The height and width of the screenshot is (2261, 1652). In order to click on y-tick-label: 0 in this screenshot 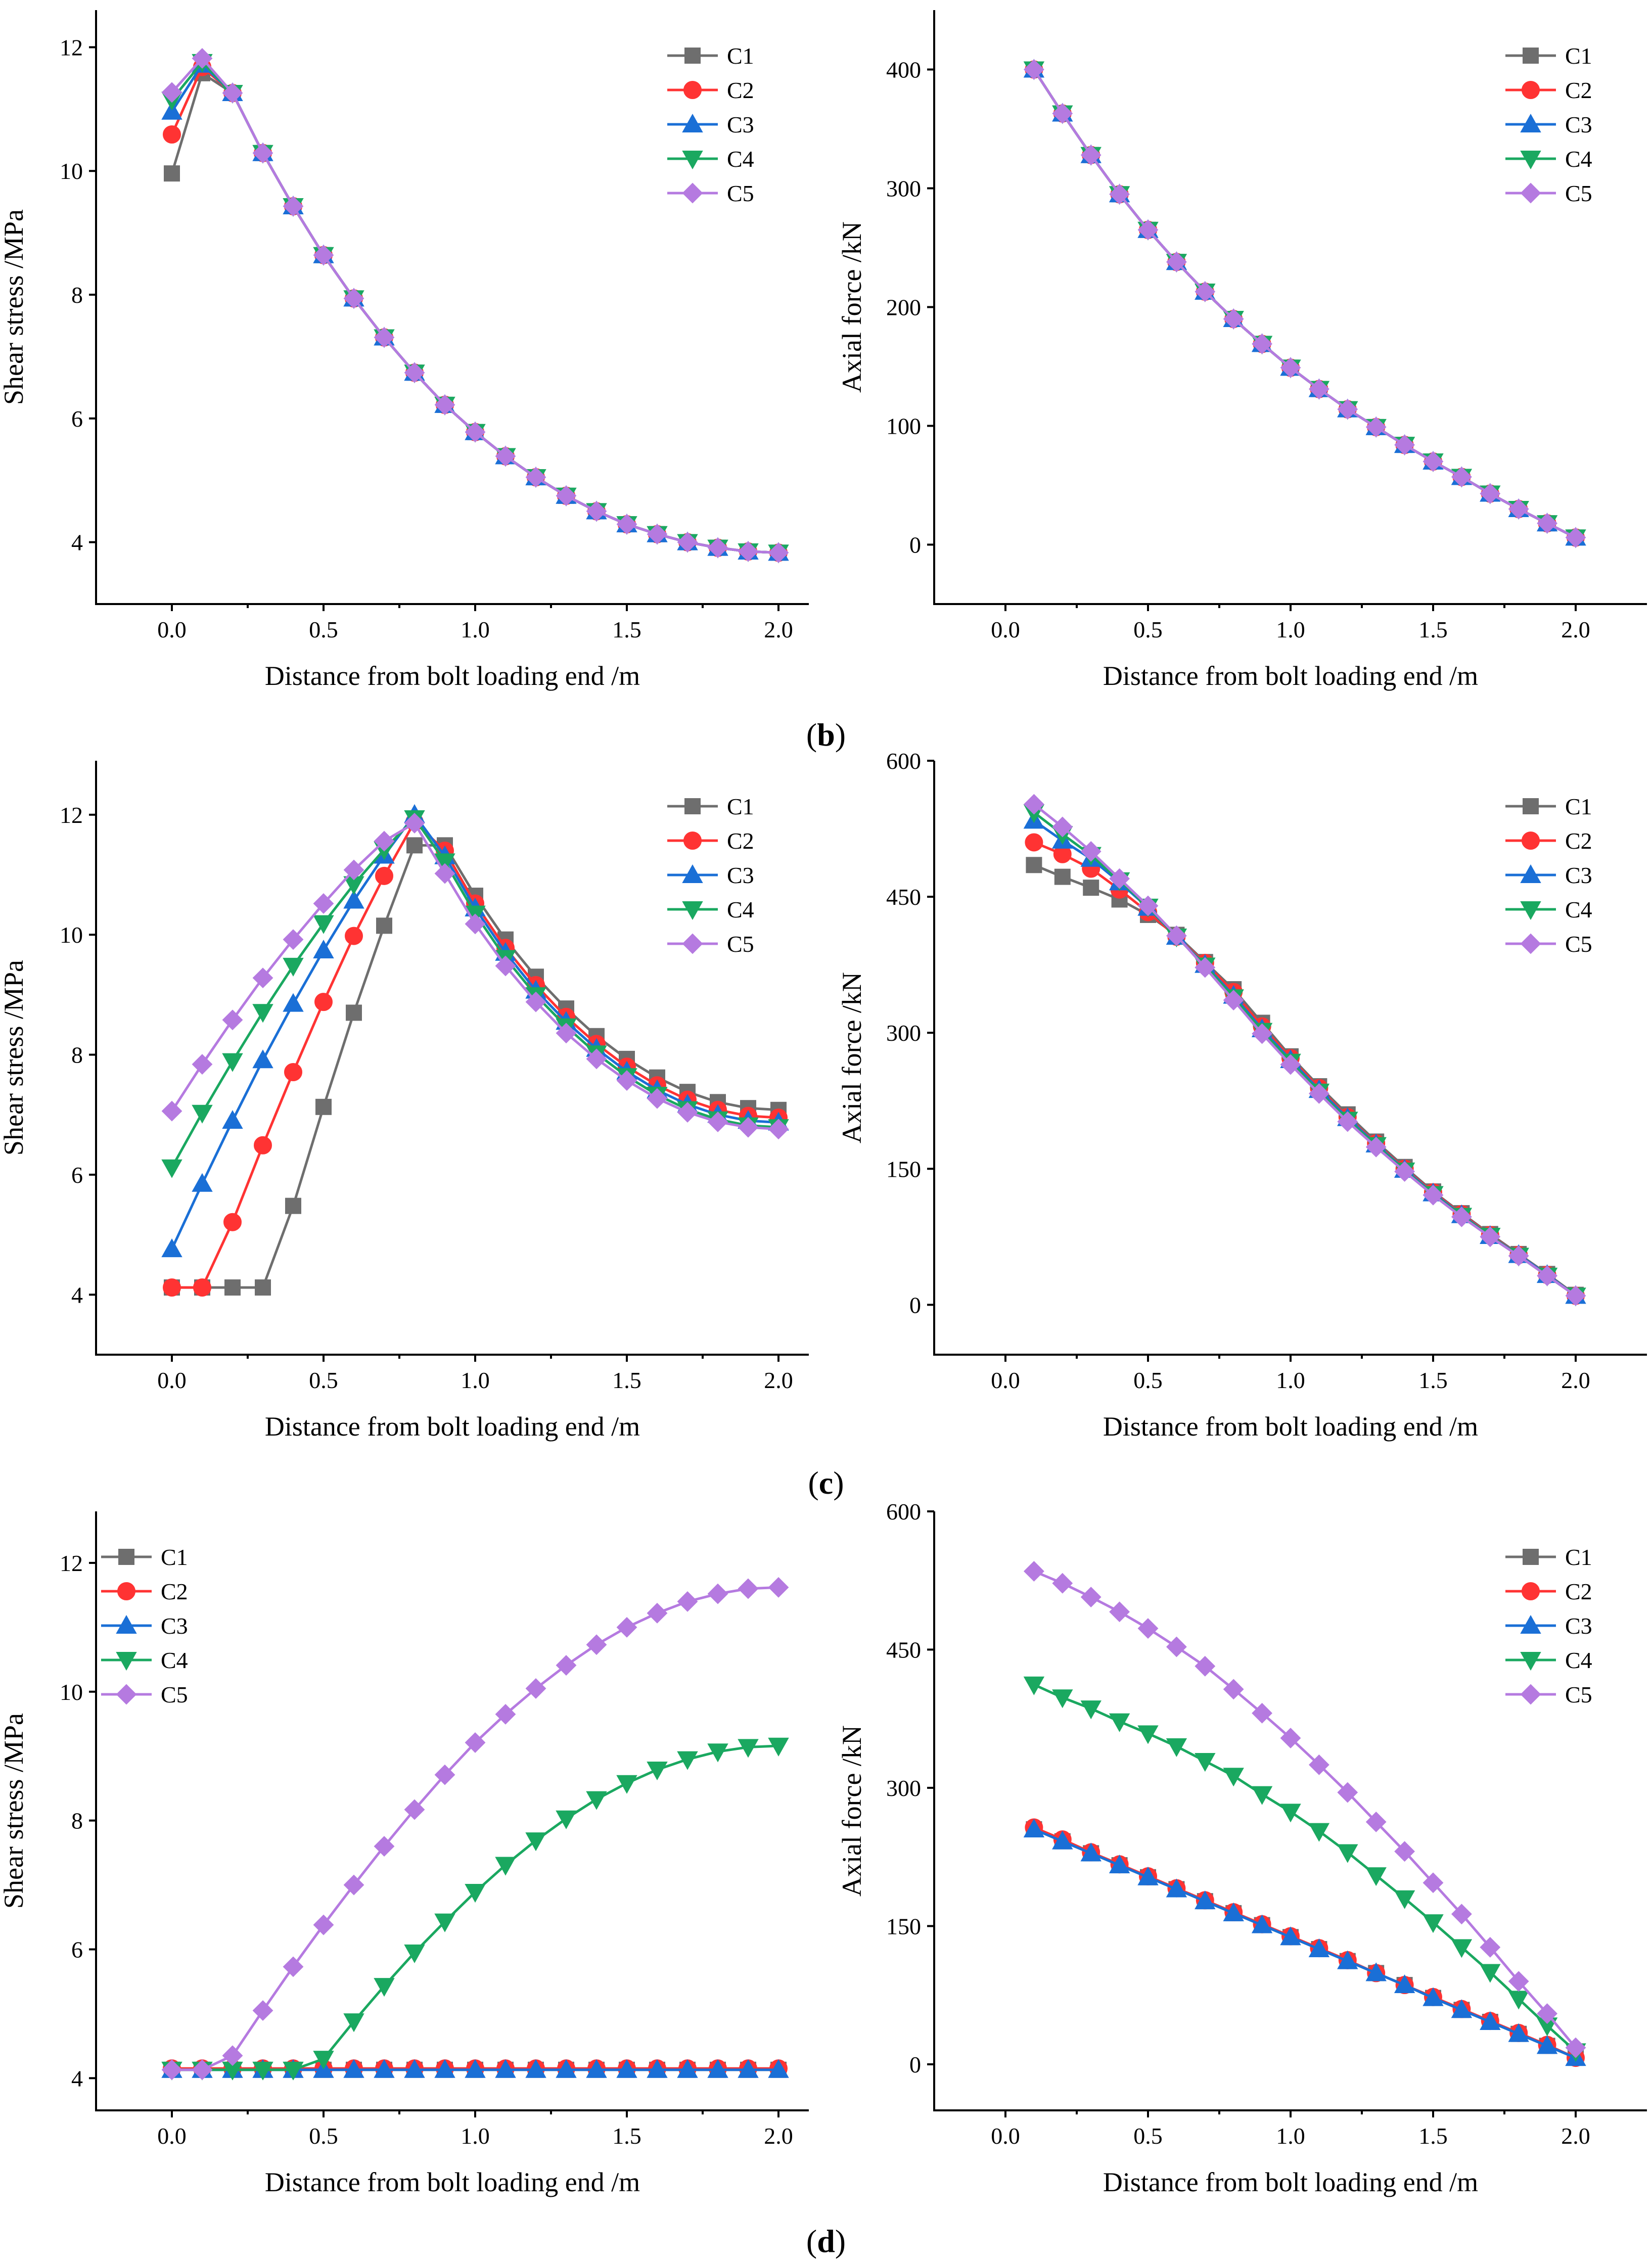, I will do `click(915, 1305)`.